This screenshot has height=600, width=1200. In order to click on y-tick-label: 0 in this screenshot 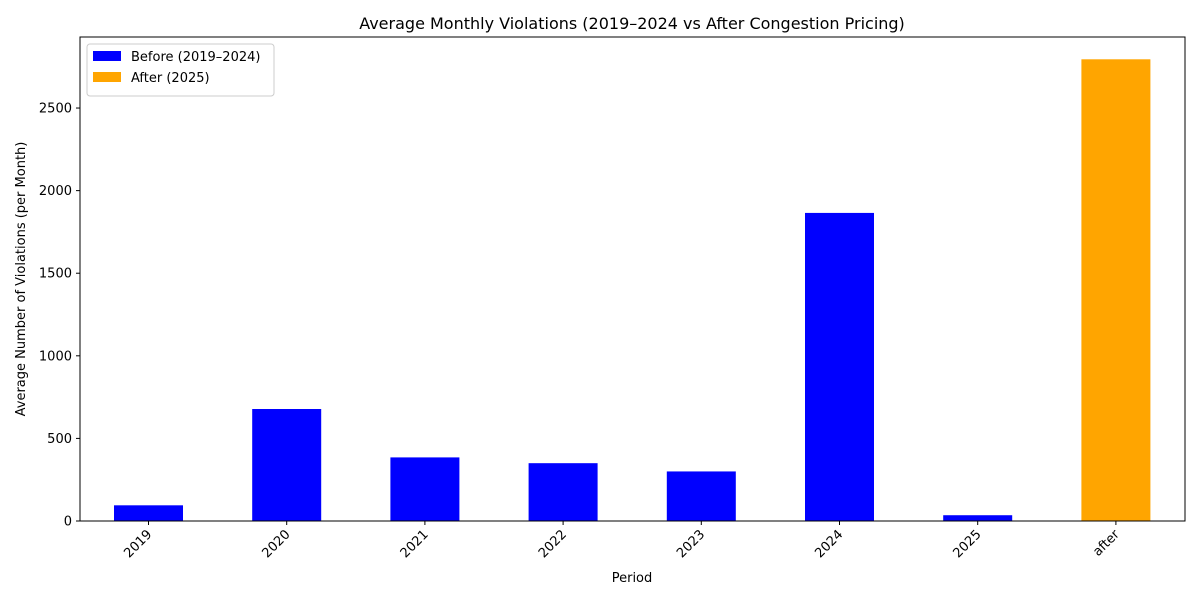, I will do `click(68, 522)`.